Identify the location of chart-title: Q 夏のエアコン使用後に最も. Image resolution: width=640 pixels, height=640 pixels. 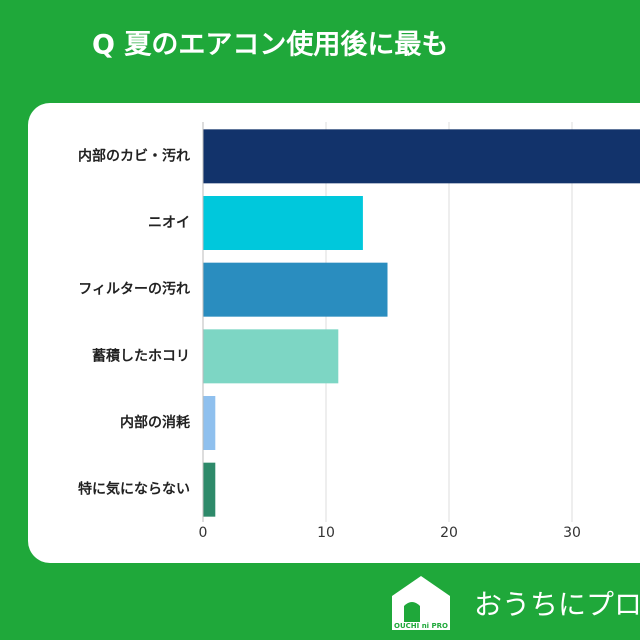
(270, 45).